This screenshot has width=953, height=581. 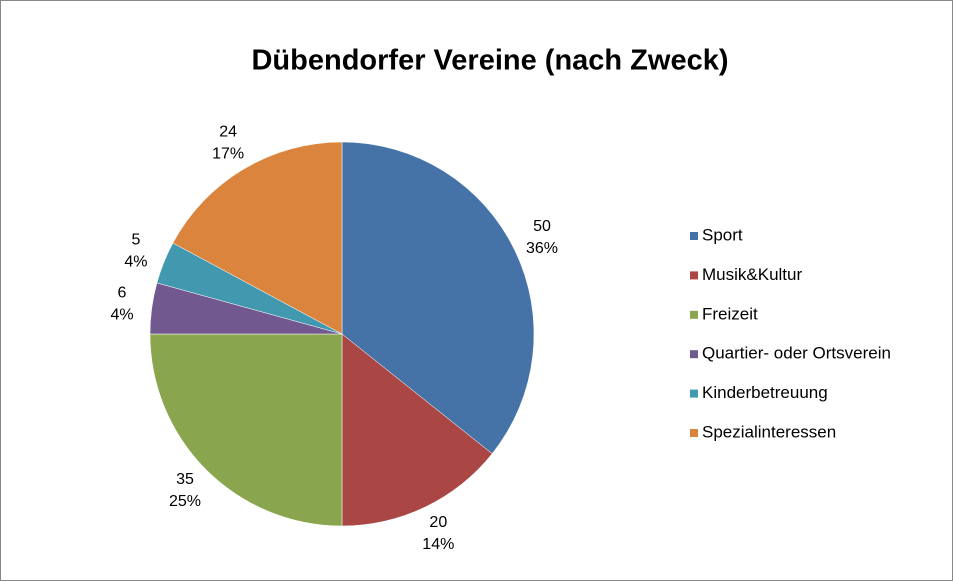 I want to click on chart-title: Dübendorfer Vereine (nach Zweck), so click(x=489, y=61).